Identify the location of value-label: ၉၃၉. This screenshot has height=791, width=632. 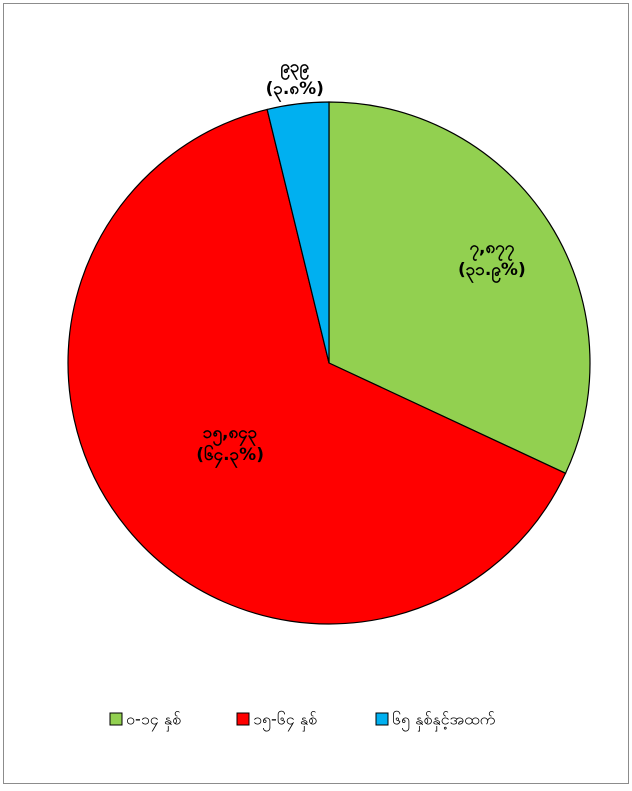
(294, 69).